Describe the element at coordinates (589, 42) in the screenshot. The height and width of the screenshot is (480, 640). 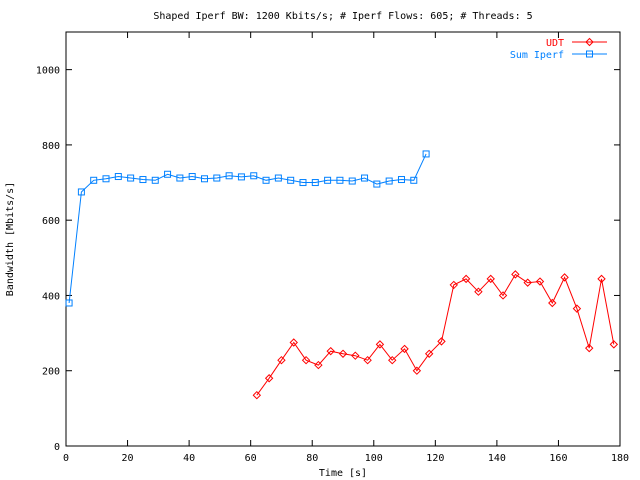
I see `legend-marker-udt` at that location.